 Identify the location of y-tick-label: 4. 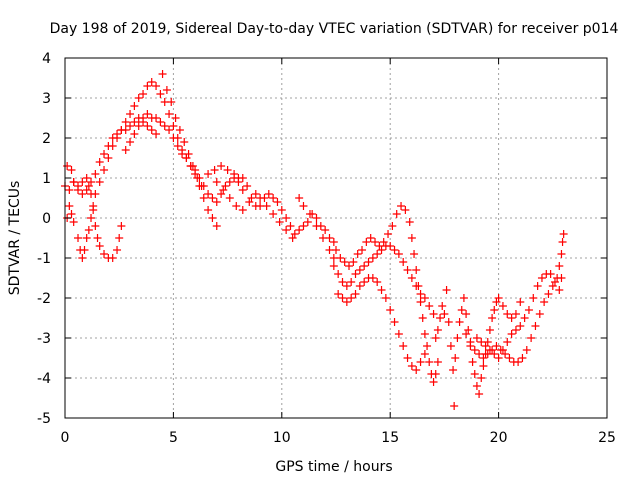
(46, 59).